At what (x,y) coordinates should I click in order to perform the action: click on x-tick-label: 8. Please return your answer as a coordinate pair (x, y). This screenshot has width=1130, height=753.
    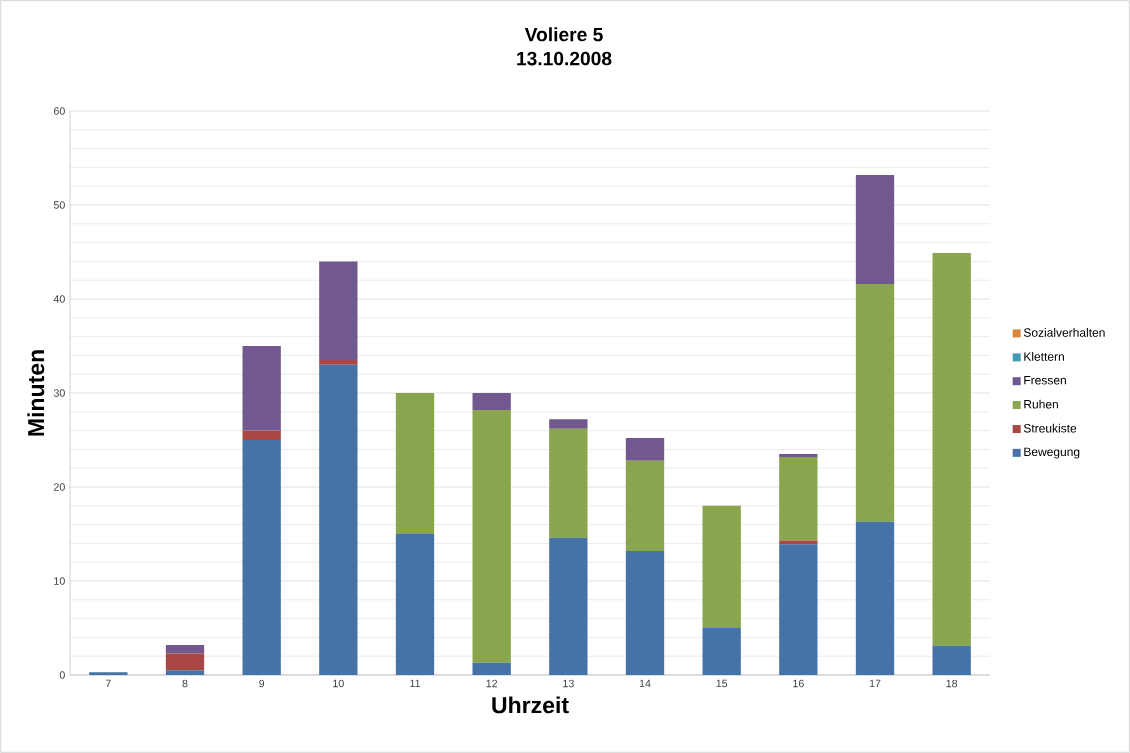
    Looking at the image, I should click on (185, 683).